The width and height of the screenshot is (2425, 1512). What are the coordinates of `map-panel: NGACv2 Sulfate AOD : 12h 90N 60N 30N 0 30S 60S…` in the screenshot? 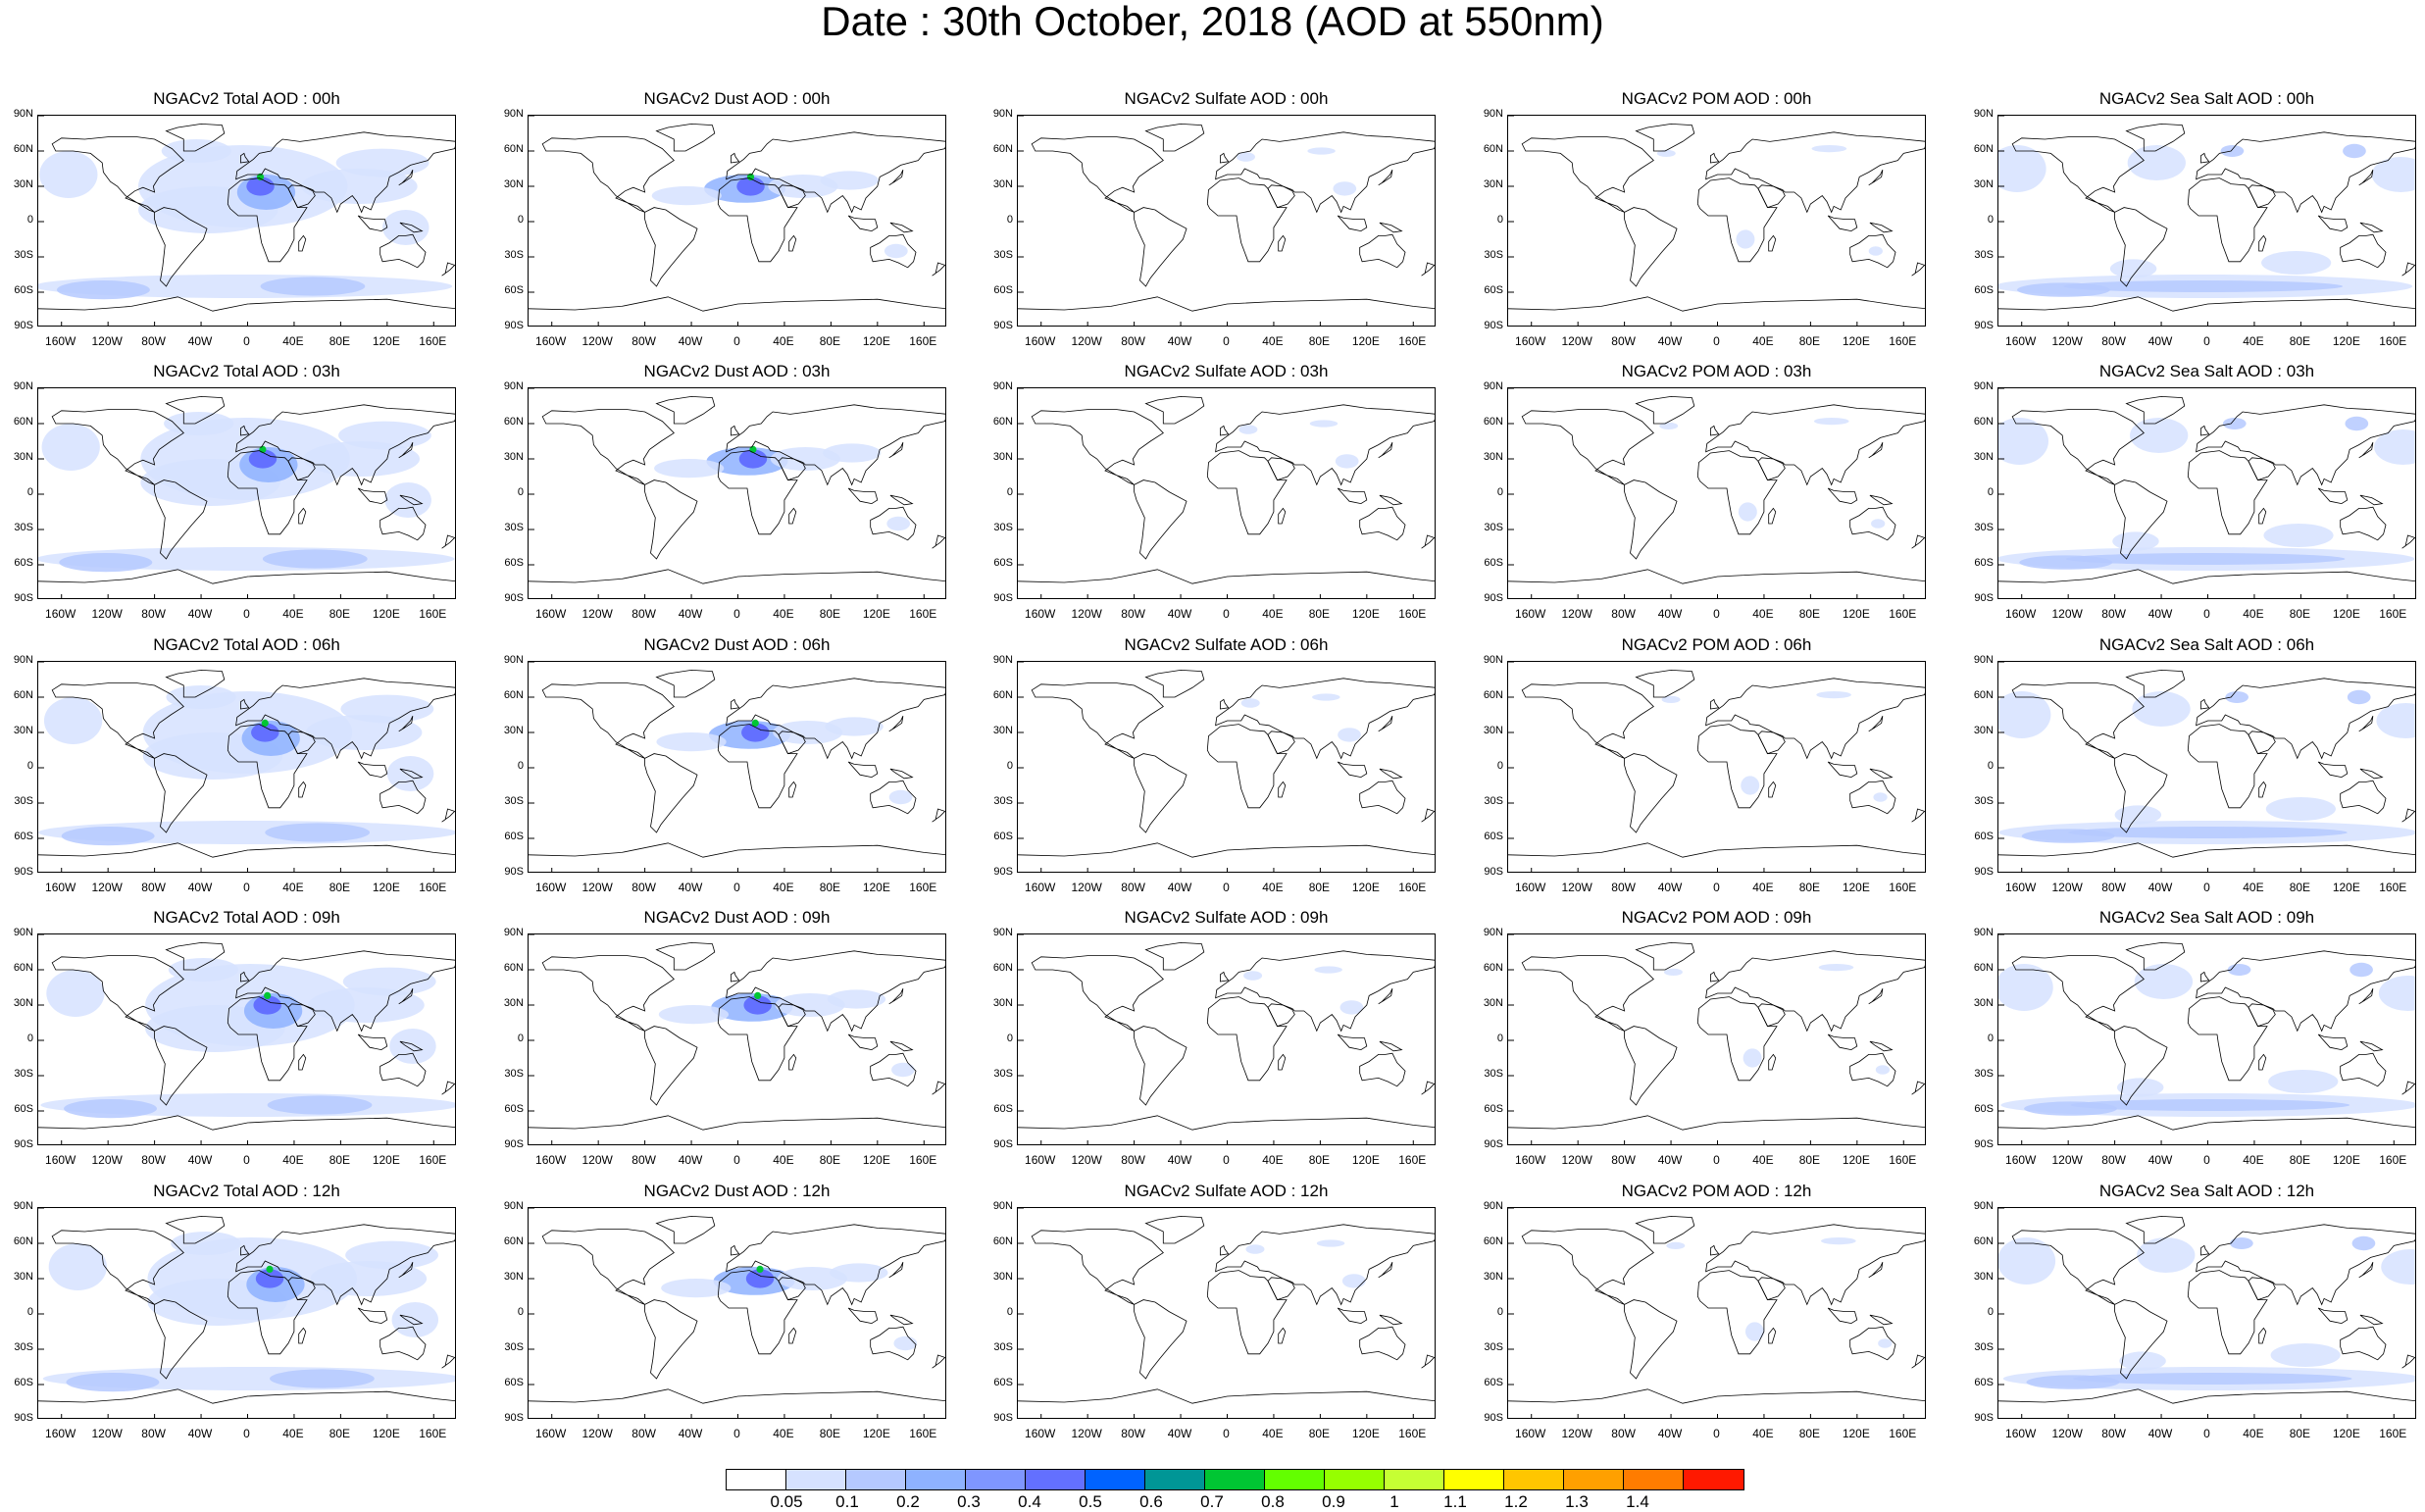 It's located at (1214, 1311).